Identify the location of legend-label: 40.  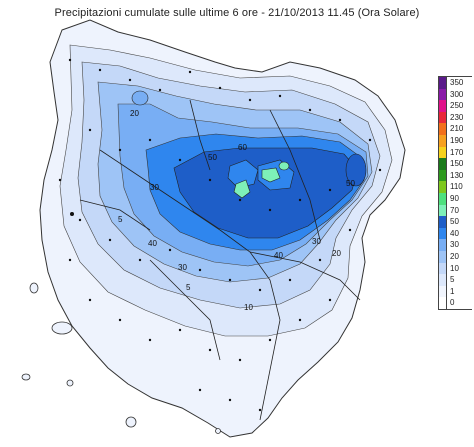
(454, 233).